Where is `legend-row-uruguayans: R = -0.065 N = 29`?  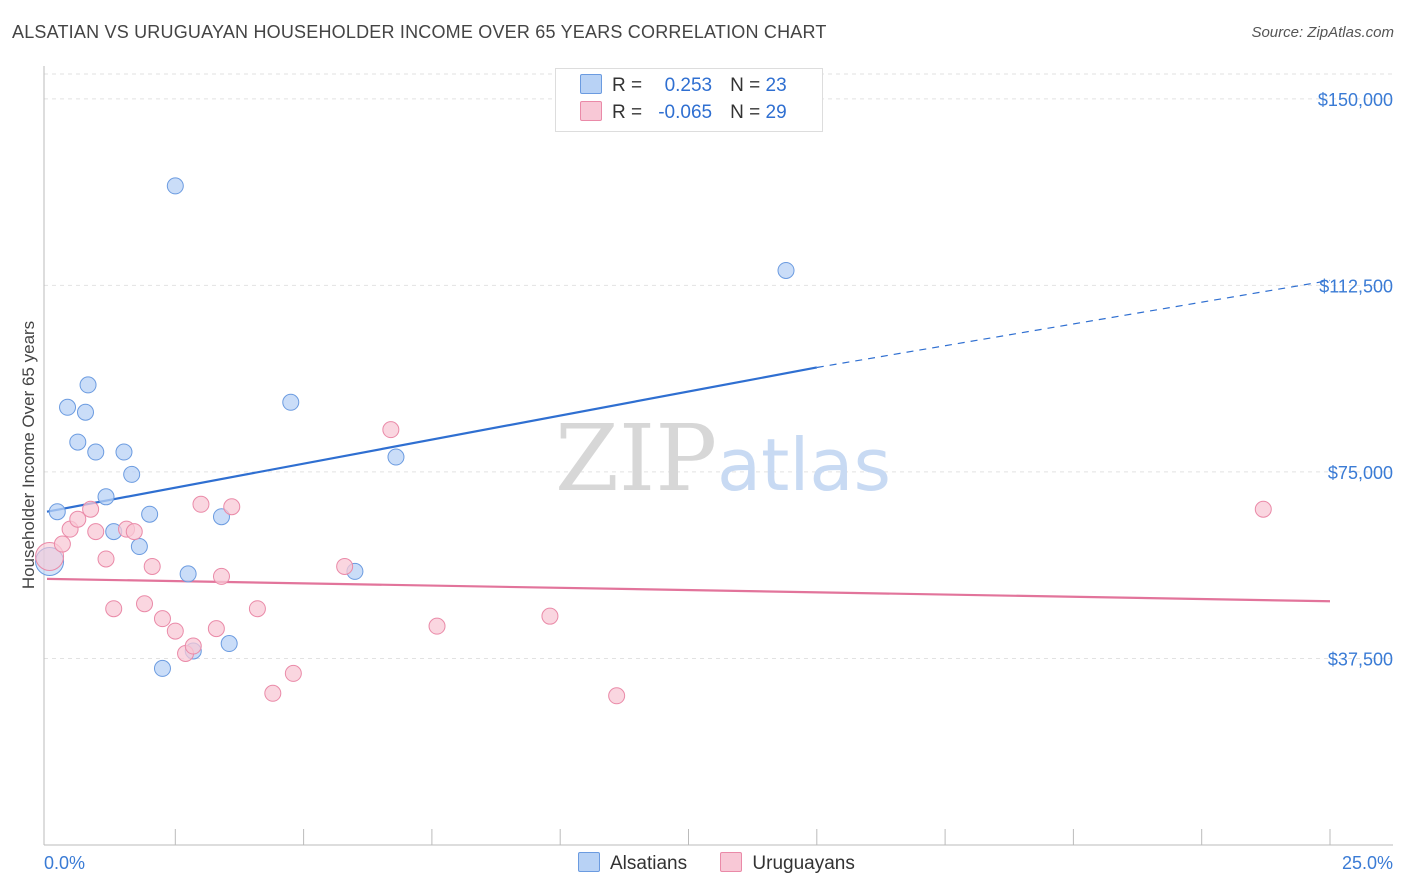
legend-row-uruguayans: R = -0.065 N = 29 is located at coordinates (683, 114).